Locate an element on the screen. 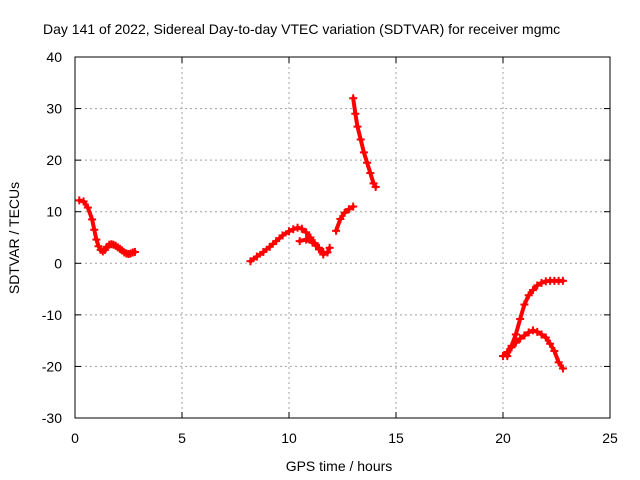 Image resolution: width=640 pixels, height=480 pixels. x-tick-label: 25 is located at coordinates (610, 438).